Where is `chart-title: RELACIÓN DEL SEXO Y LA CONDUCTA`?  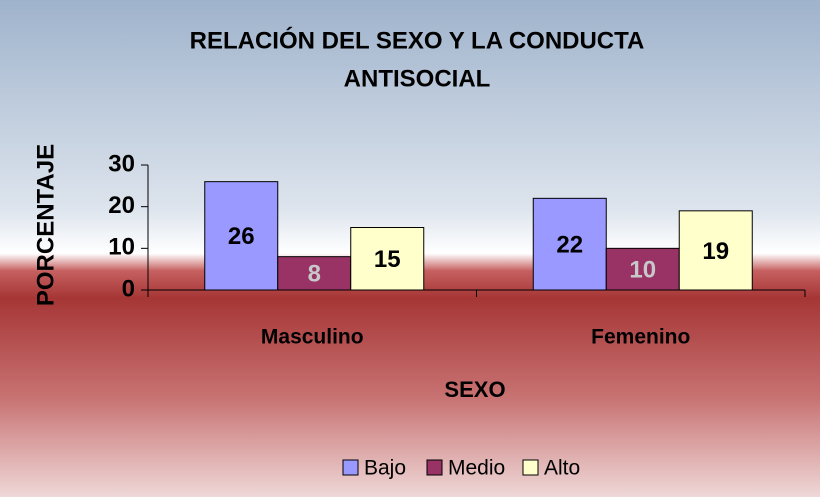
chart-title: RELACIÓN DEL SEXO Y LA CONDUCTA is located at coordinates (417, 40).